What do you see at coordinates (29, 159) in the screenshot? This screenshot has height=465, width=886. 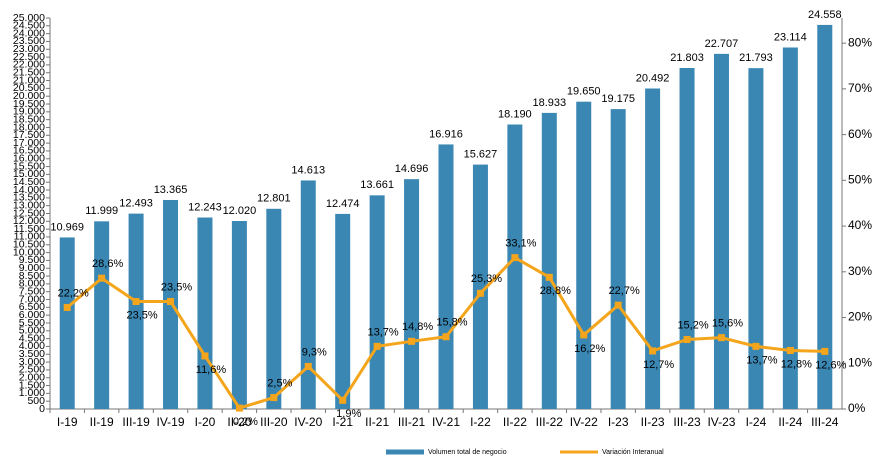 I see `y-tick-label: 16.000` at bounding box center [29, 159].